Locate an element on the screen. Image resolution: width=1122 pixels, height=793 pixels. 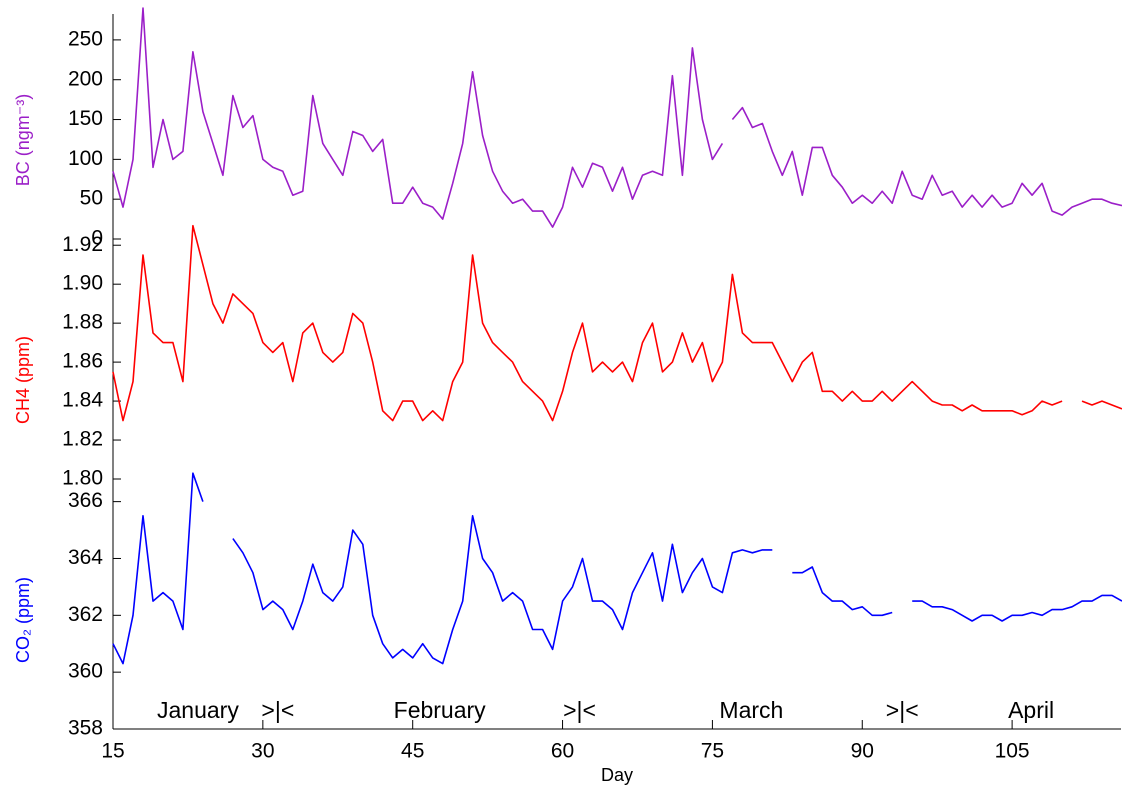
y-tick-label: 100 is located at coordinates (85, 158).